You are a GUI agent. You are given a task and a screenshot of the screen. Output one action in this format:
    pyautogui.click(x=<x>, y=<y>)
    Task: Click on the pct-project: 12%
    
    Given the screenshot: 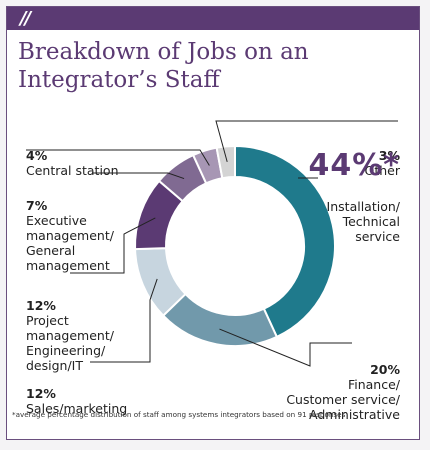 What is the action you would take?
    pyautogui.click(x=41, y=305)
    